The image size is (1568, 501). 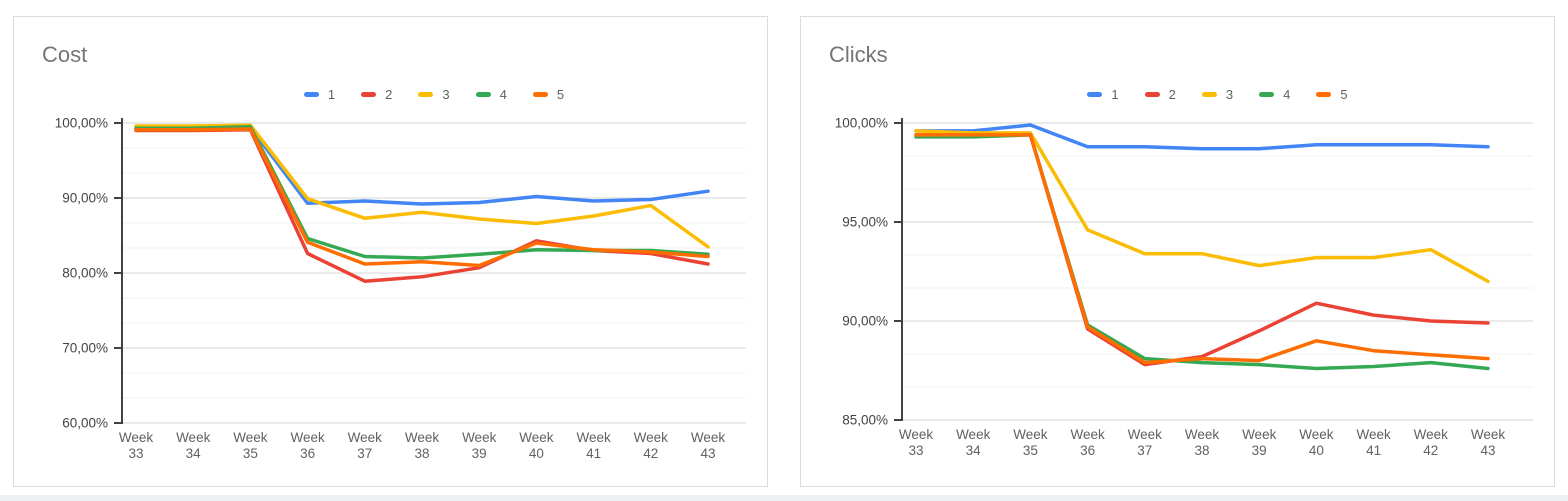 I want to click on y-axis-label: 60,00%, so click(x=85, y=423).